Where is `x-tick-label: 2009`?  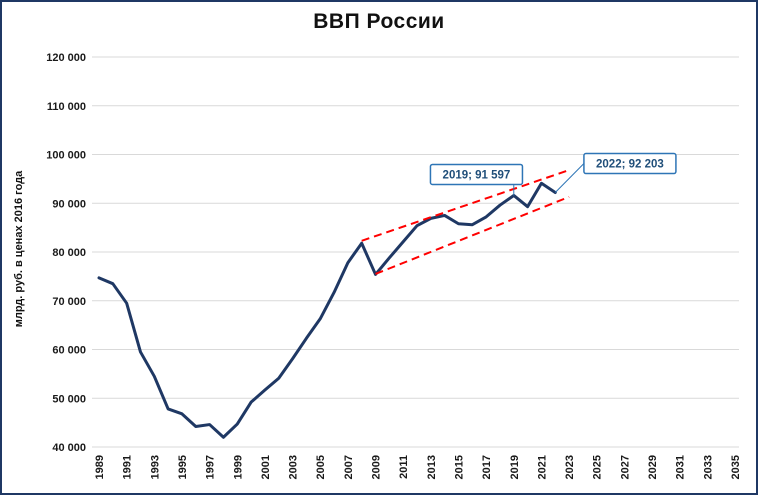
x-tick-label: 2009 is located at coordinates (377, 467).